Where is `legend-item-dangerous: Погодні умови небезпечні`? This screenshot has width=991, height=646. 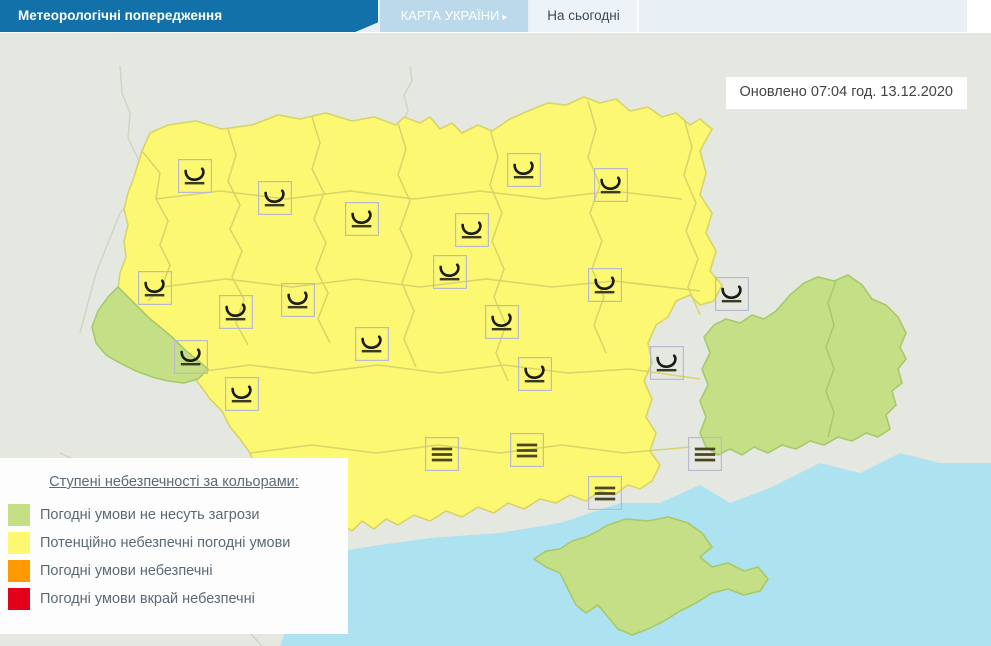 legend-item-dangerous: Погодні умови небезпечні is located at coordinates (174, 571).